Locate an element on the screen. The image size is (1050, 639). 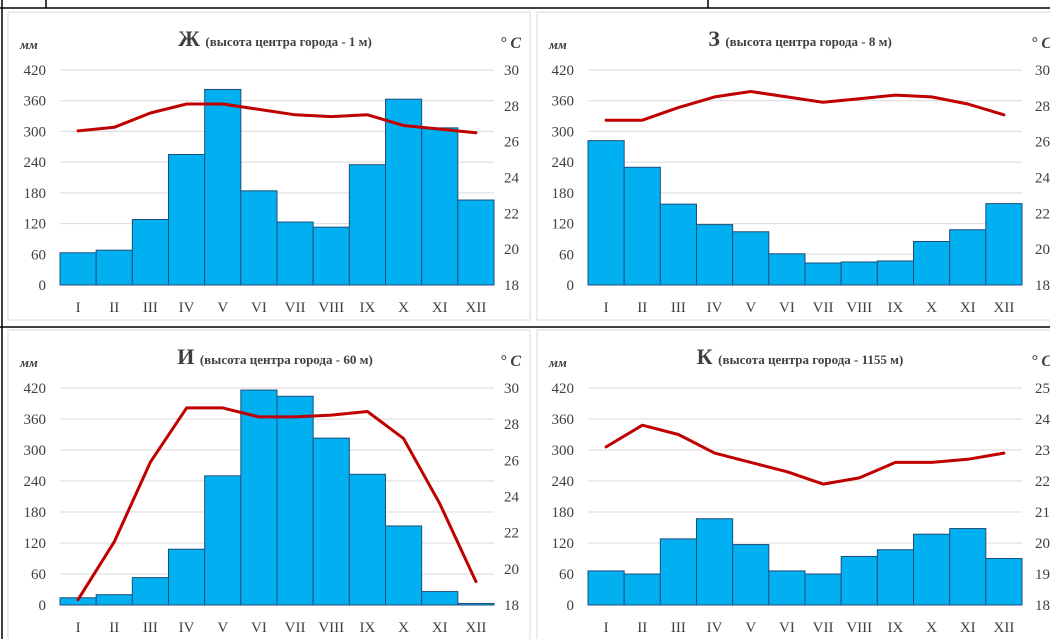
bar-XII is located at coordinates (1004, 582).